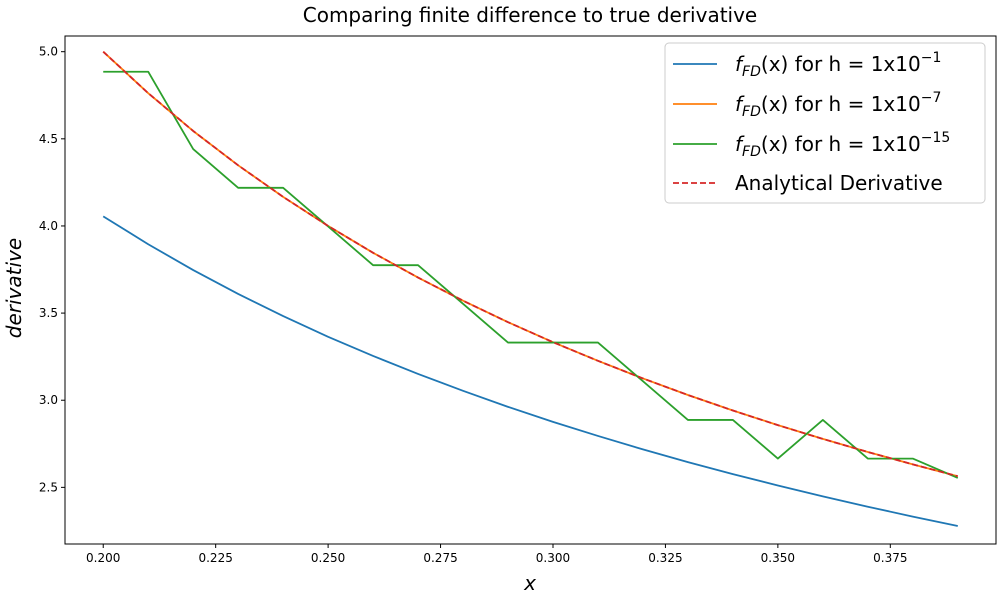 This screenshot has height=600, width=1000. Describe the element at coordinates (440, 558) in the screenshot. I see `x-tick-label: 0.275` at that location.